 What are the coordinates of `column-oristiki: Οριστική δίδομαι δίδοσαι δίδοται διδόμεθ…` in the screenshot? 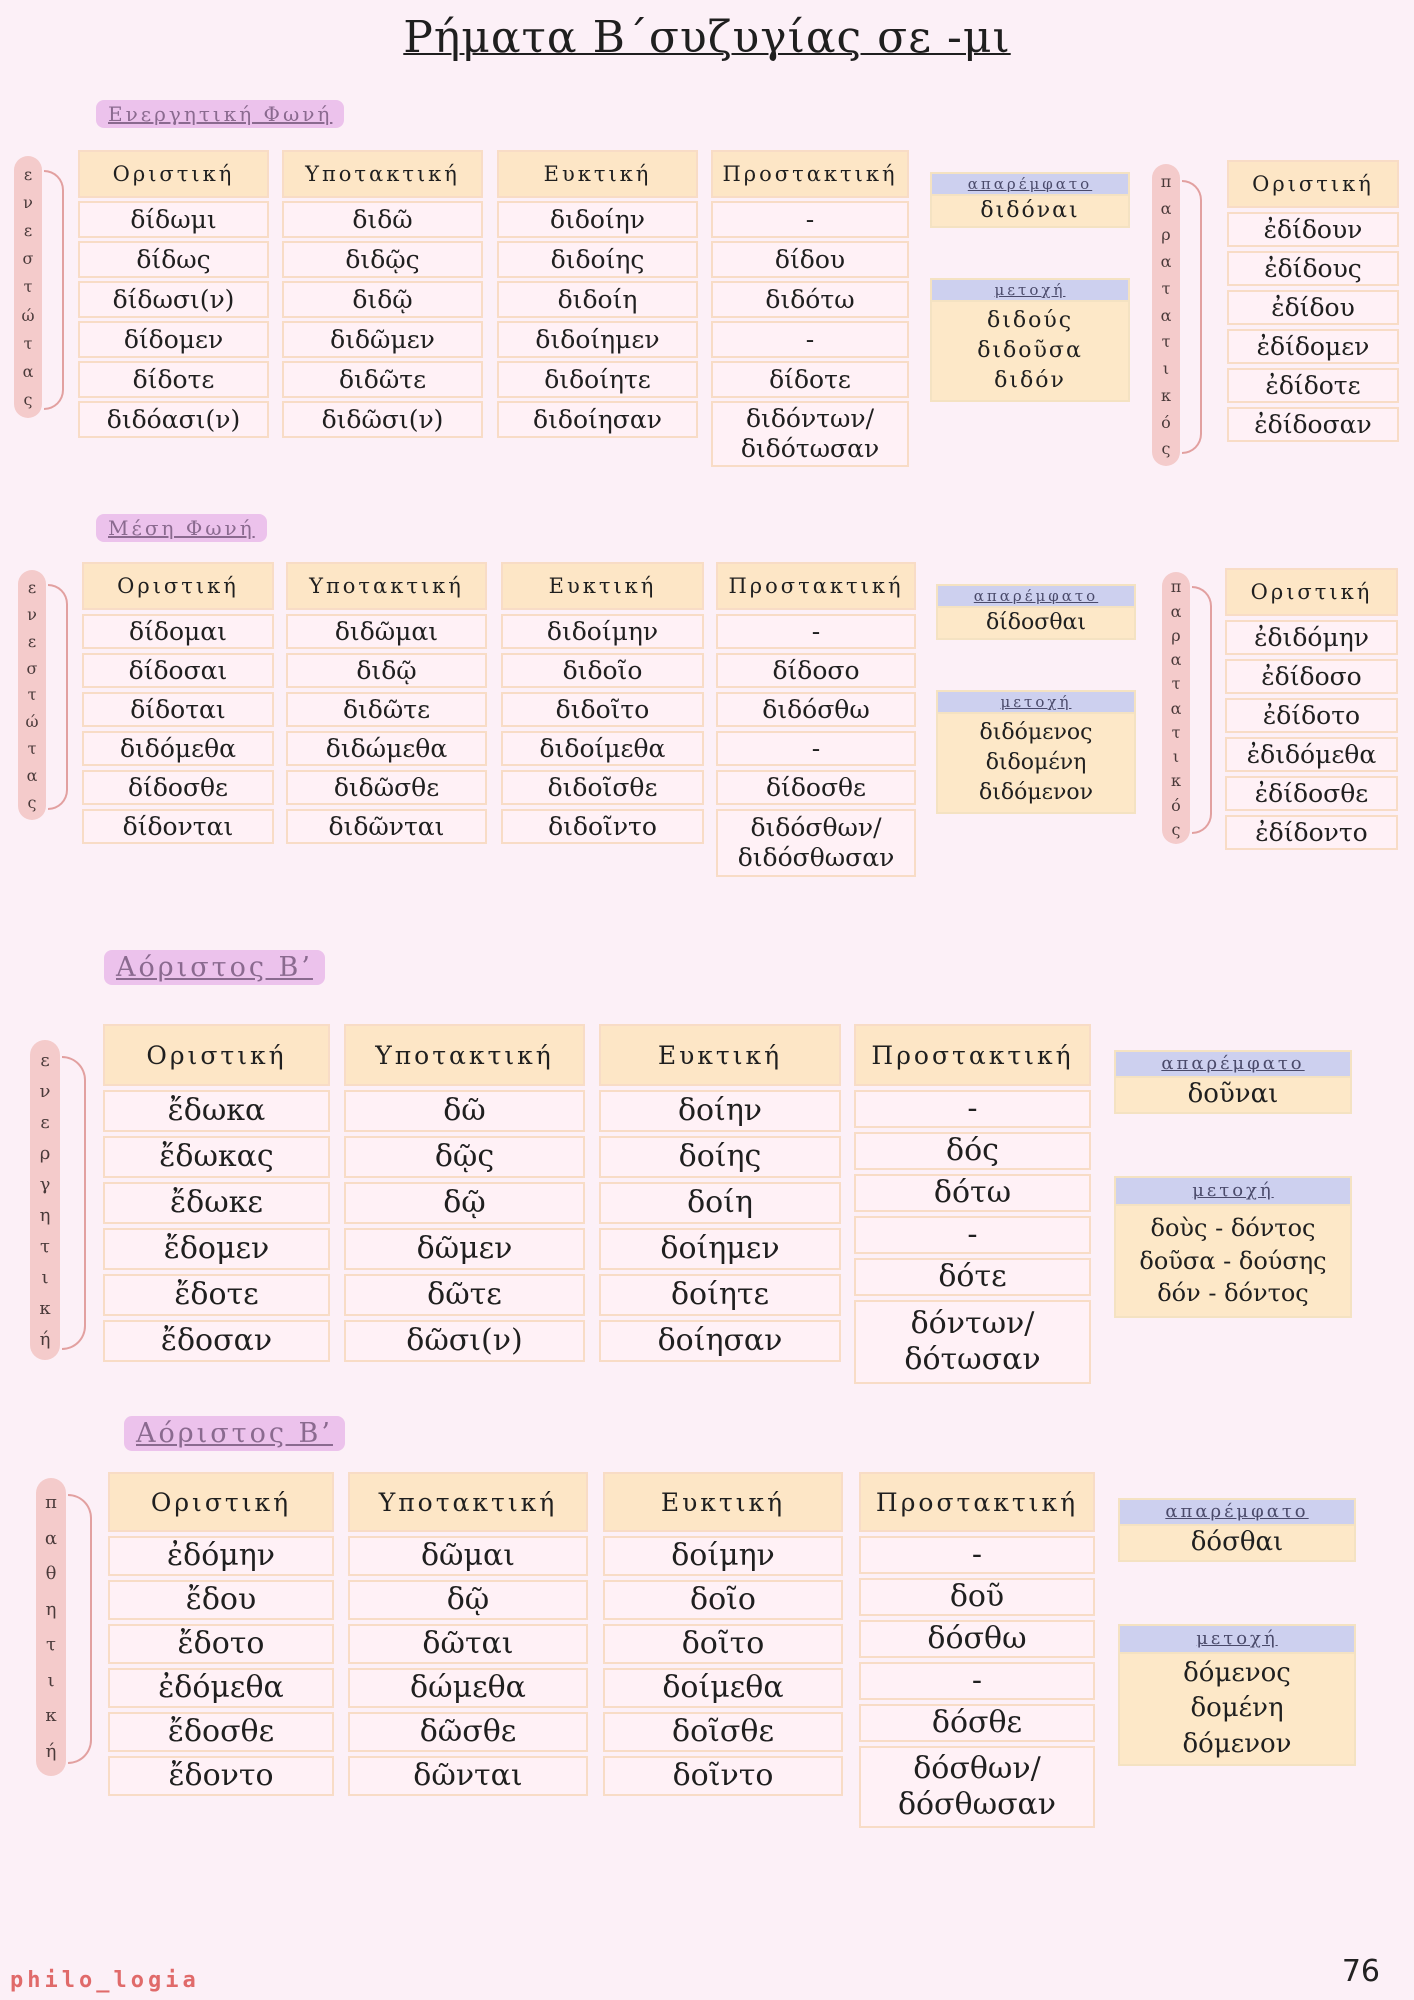 It's located at (178, 703).